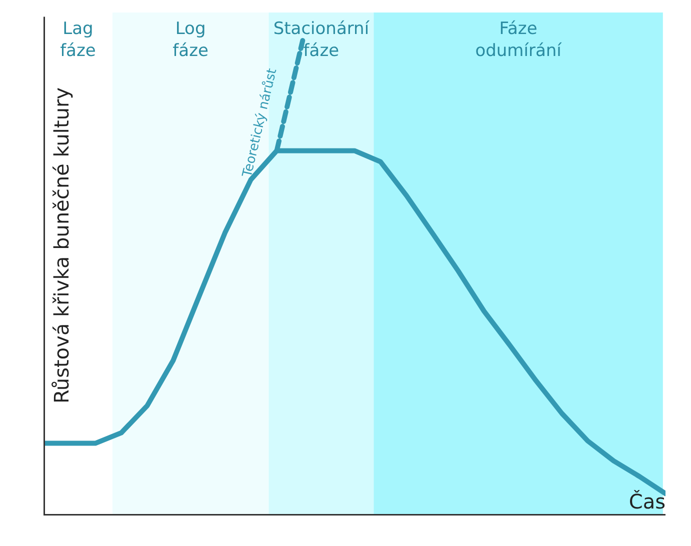 The height and width of the screenshot is (546, 691). Describe the element at coordinates (190, 40) in the screenshot. I see `annotation: Log fáze` at that location.